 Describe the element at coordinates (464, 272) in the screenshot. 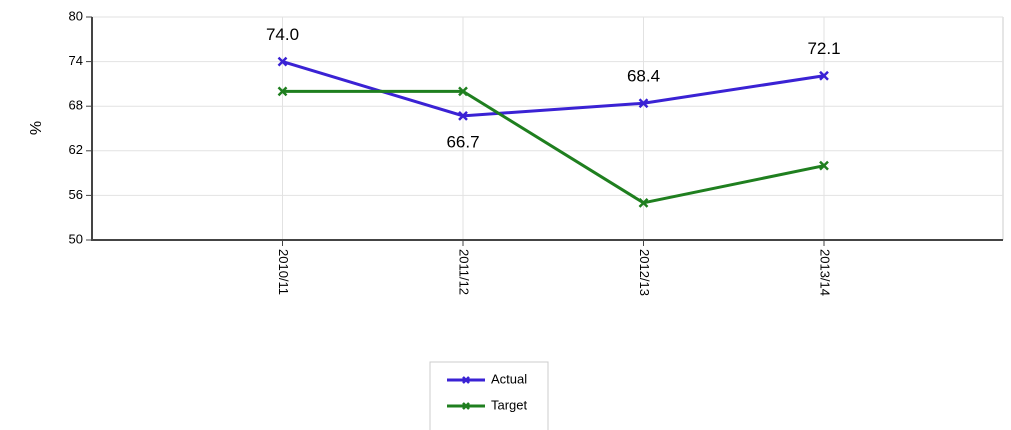

I see `x-tick-label: 2011/12` at that location.